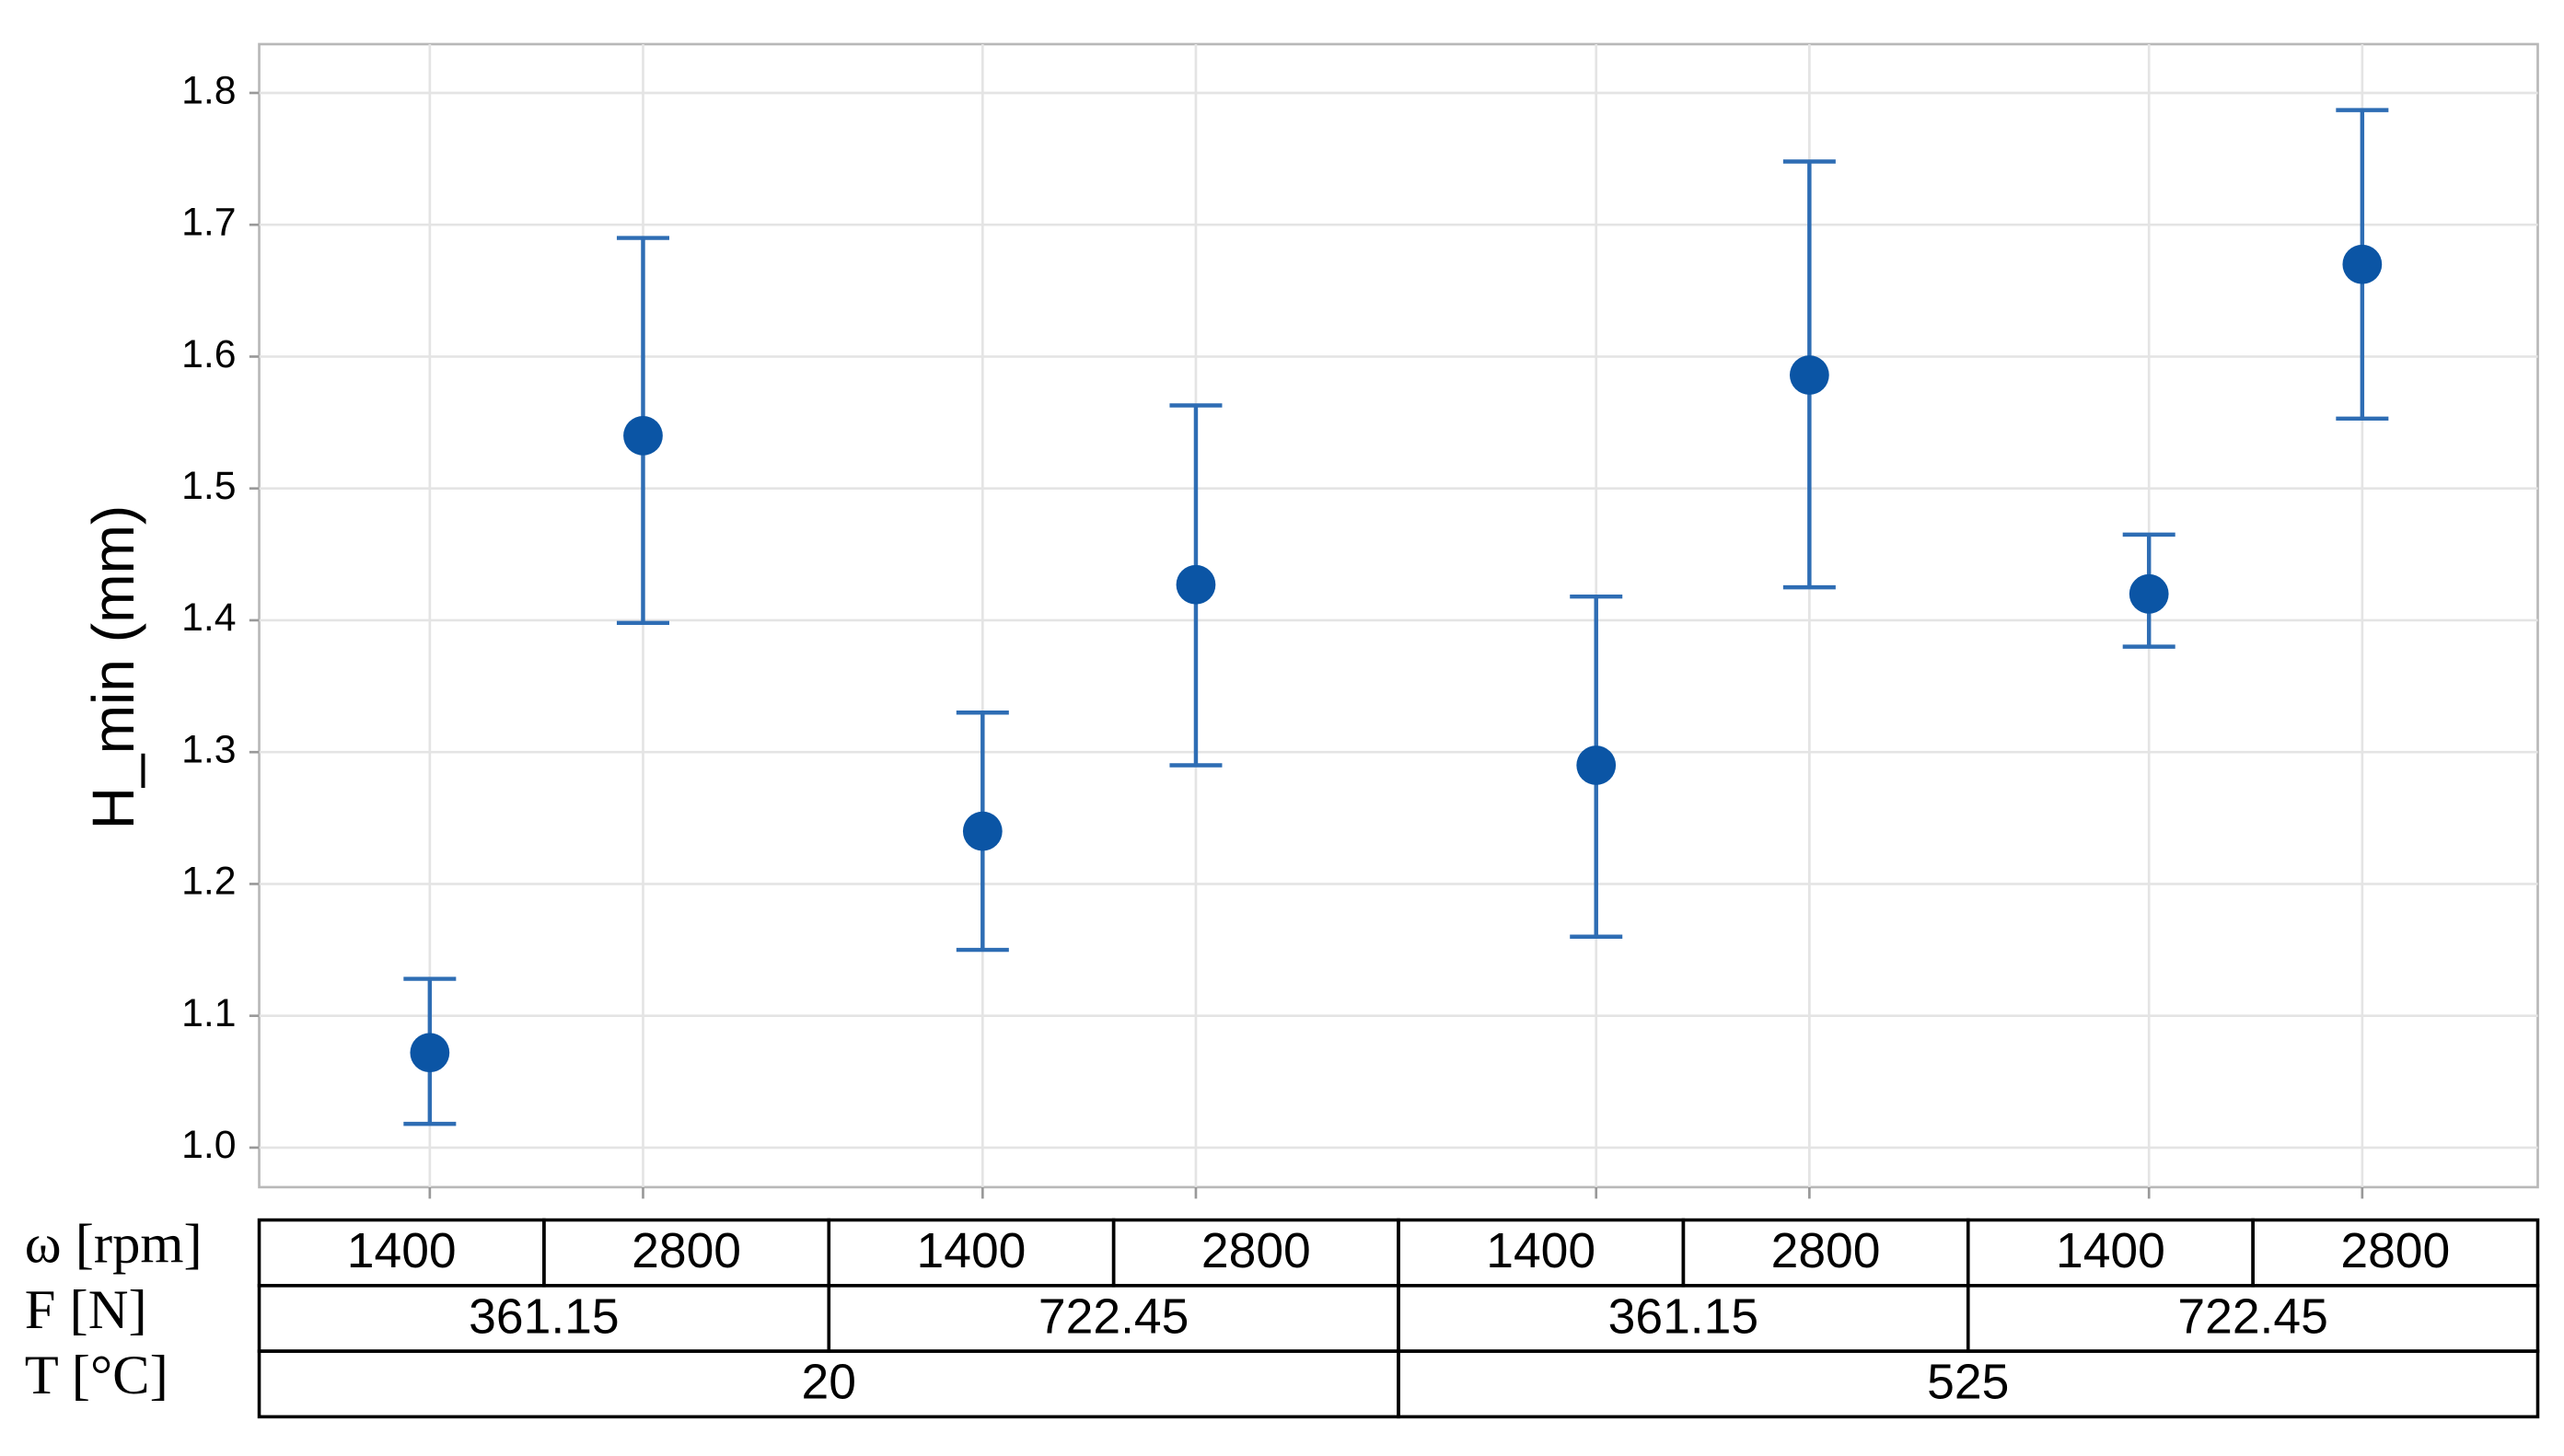 This screenshot has width=2564, height=1456. I want to click on cell-label: 525, so click(1968, 1383).